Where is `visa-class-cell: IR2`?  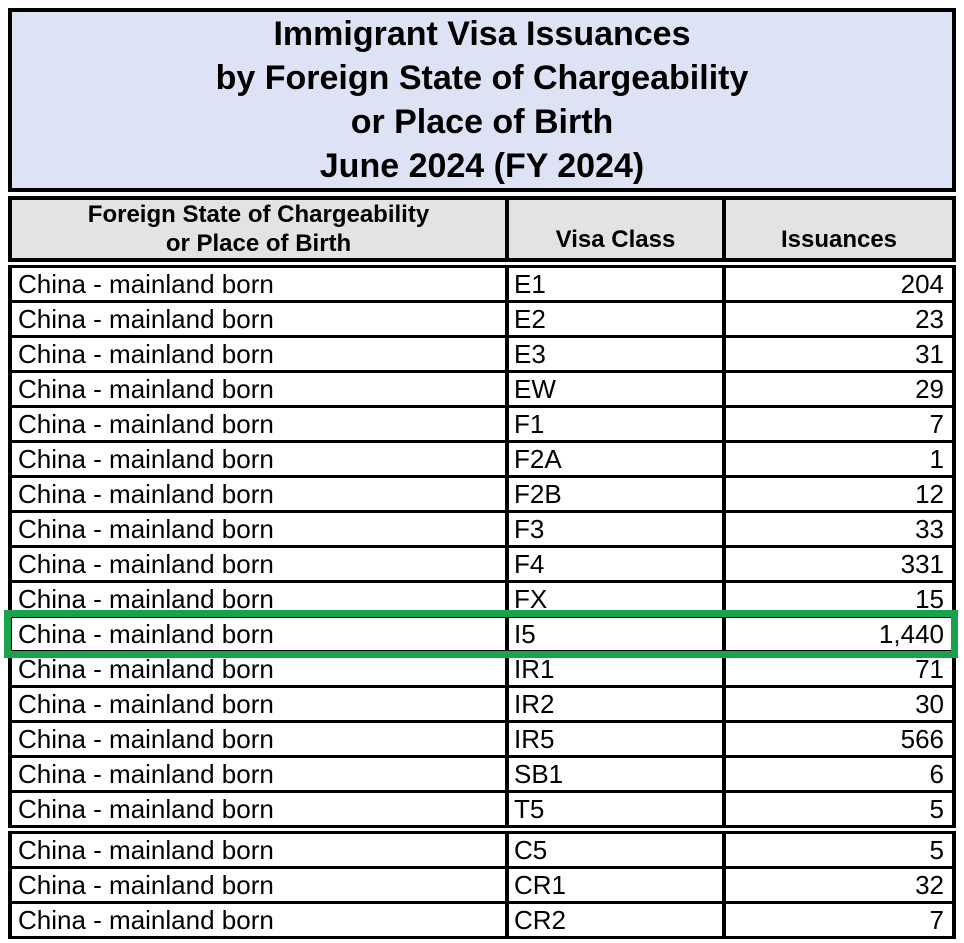 visa-class-cell: IR2 is located at coordinates (617, 704).